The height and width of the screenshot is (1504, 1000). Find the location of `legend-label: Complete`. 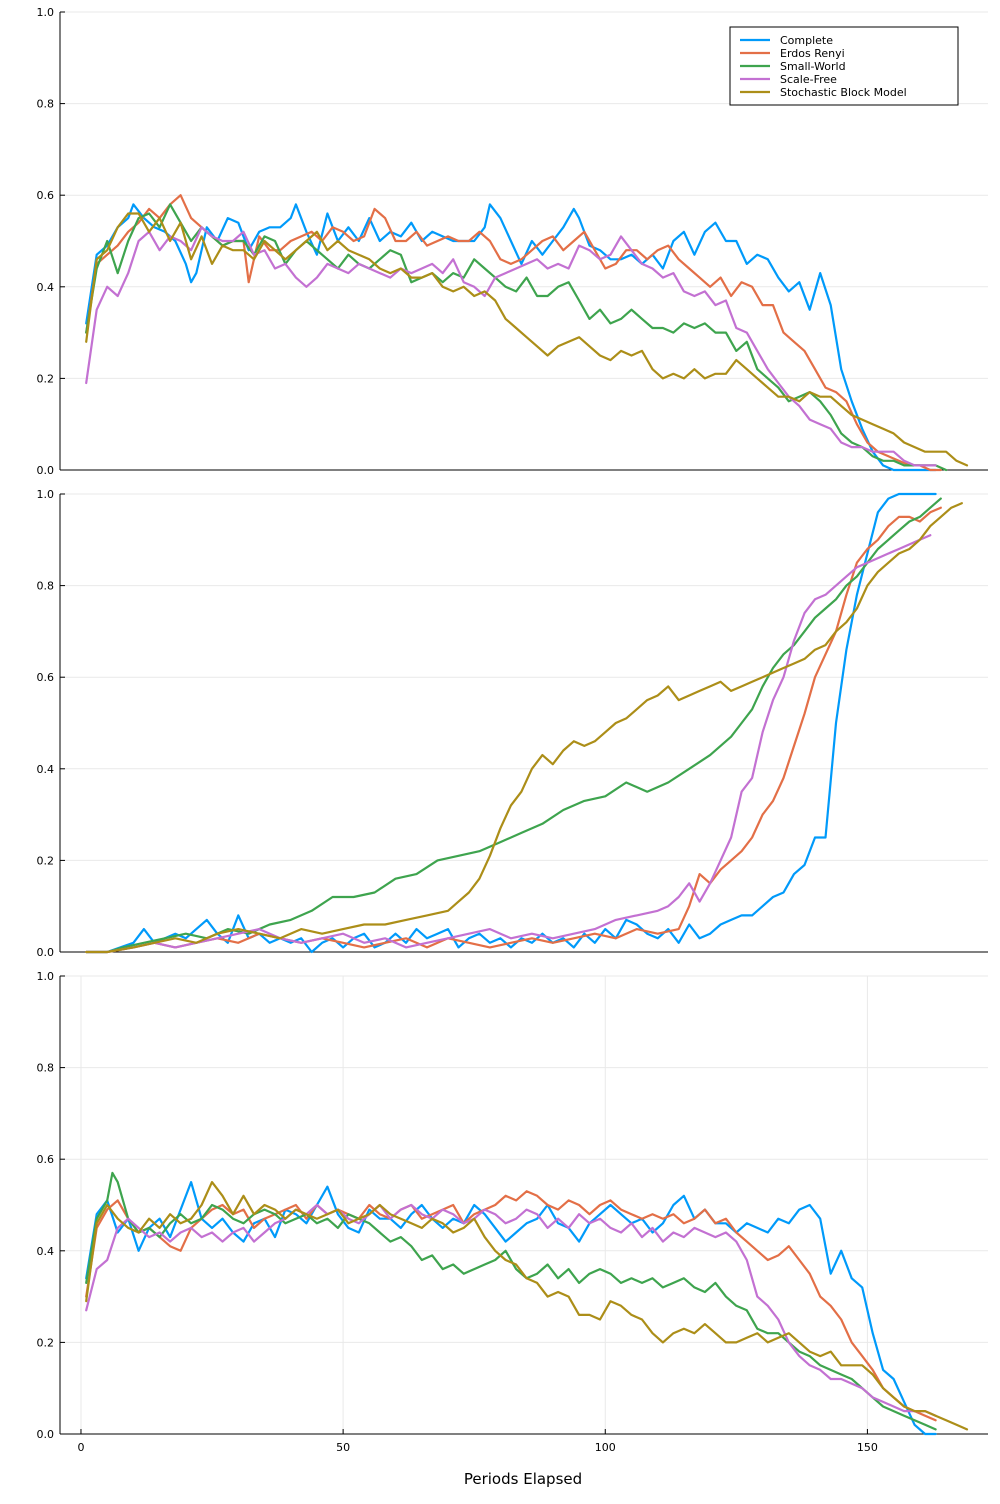

legend-label: Complete is located at coordinates (806, 40).